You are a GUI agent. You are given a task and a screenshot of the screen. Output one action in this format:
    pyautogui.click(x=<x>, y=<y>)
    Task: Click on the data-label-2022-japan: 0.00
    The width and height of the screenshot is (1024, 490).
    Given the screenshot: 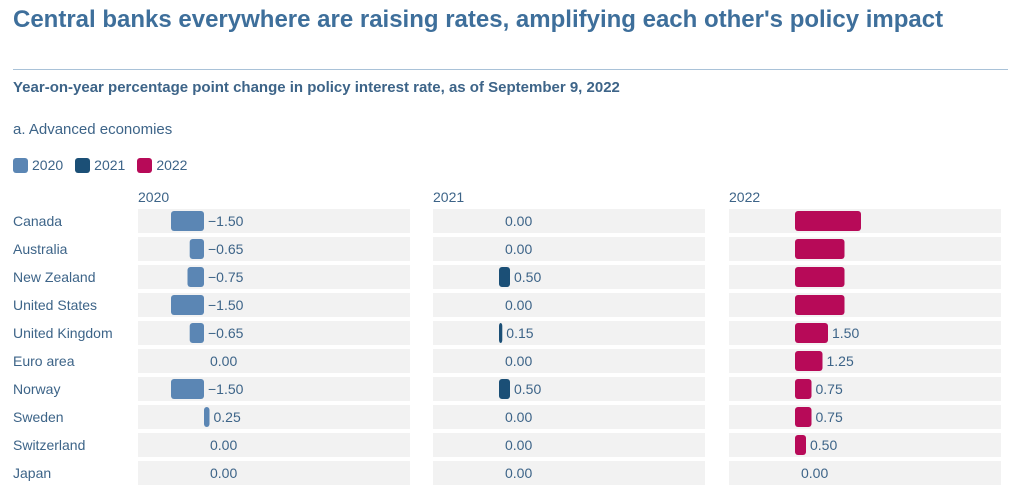 What is the action you would take?
    pyautogui.click(x=814, y=473)
    